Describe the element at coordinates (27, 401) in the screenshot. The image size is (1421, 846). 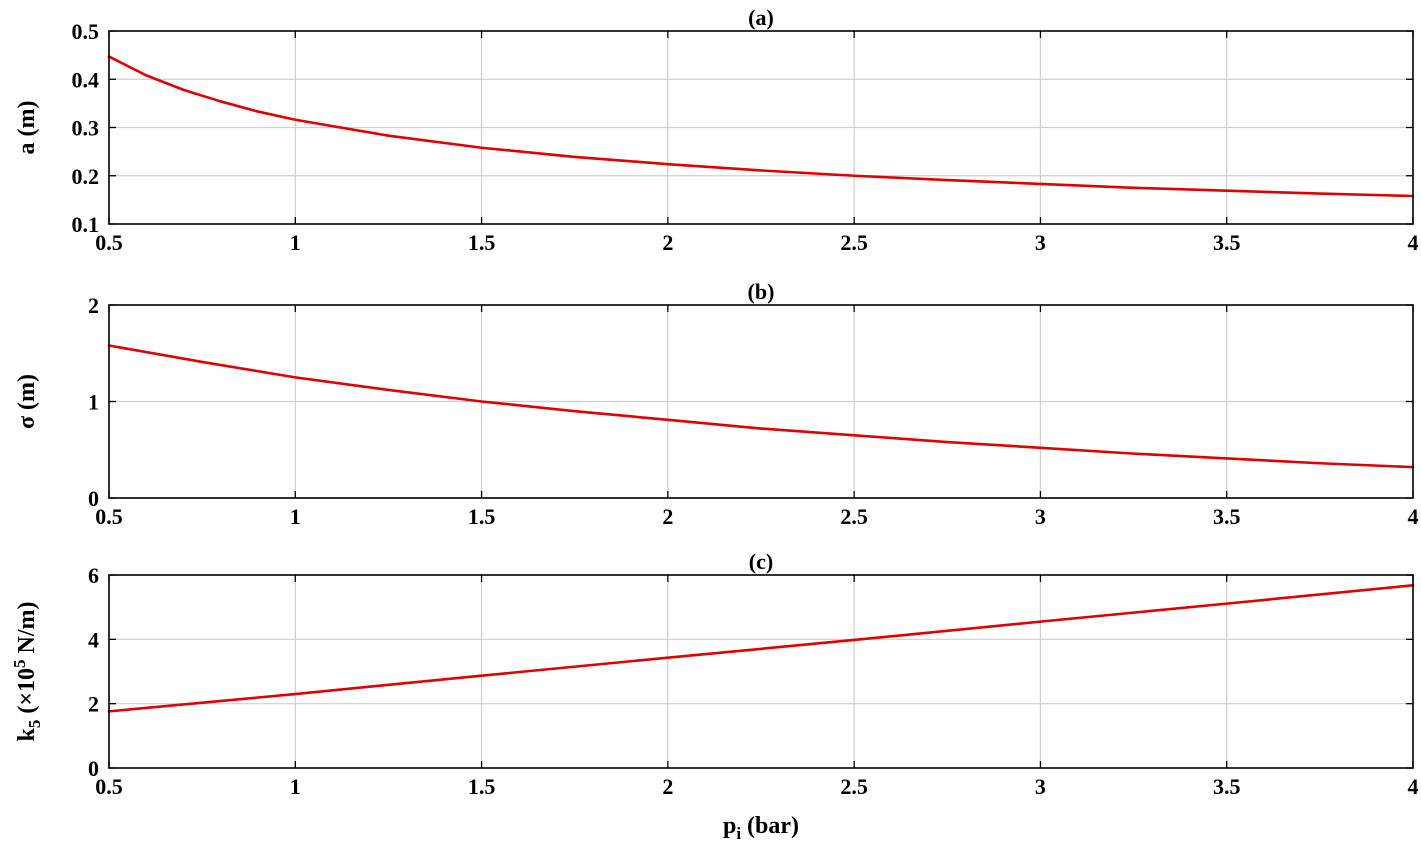
I see `y-axis-label: σ (m)` at that location.